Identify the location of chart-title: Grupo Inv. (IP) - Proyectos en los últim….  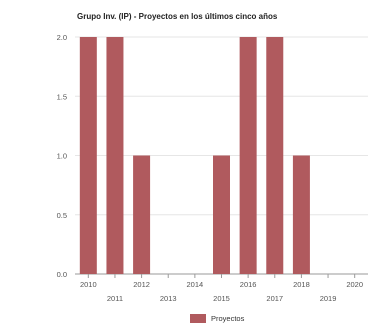
(177, 16).